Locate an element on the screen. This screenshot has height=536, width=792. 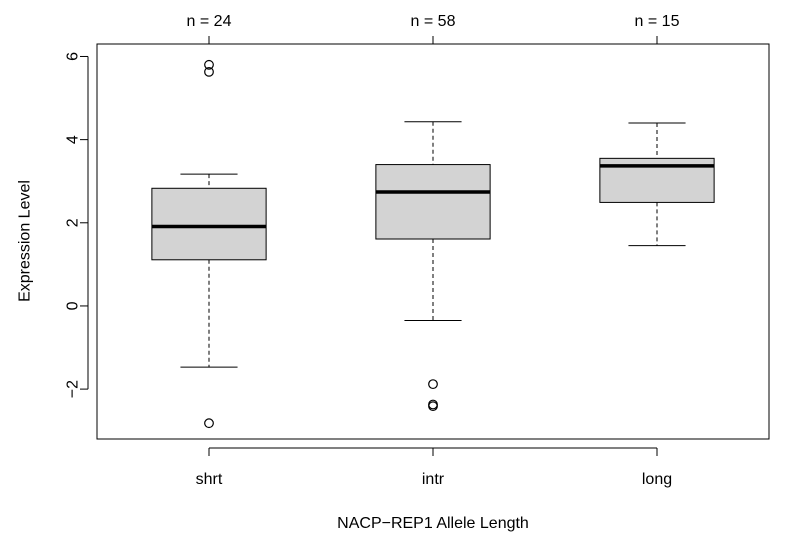
count-label: n = 24 is located at coordinates (209, 21).